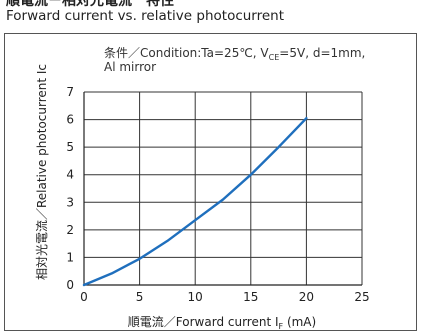 This screenshot has height=334, width=421. Describe the element at coordinates (42, 172) in the screenshot. I see `y-axis-label: 相対光電流／Relative photocurrent Ic` at that location.